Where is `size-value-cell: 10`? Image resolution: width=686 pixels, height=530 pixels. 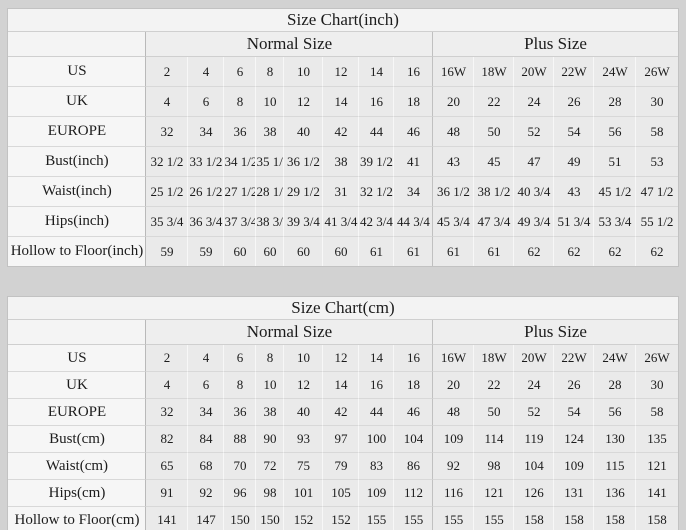
size-value-cell: 10 is located at coordinates (269, 102).